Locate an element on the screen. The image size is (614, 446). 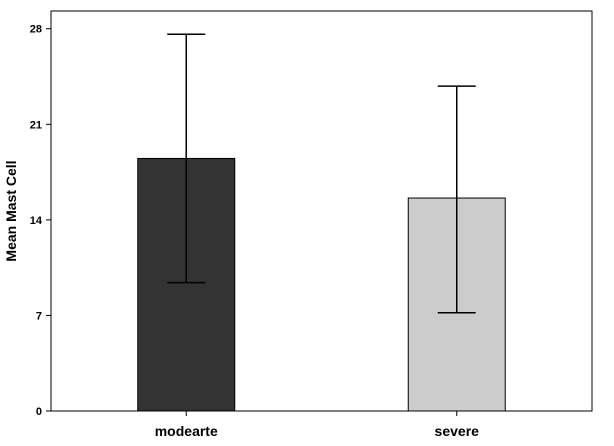
y-tick-label: 21 is located at coordinates (36, 125).